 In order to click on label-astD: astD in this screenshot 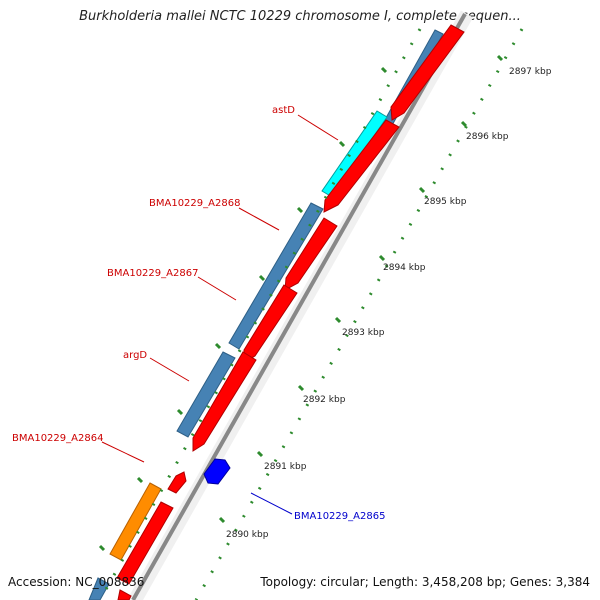, I will do `click(283, 110)`.